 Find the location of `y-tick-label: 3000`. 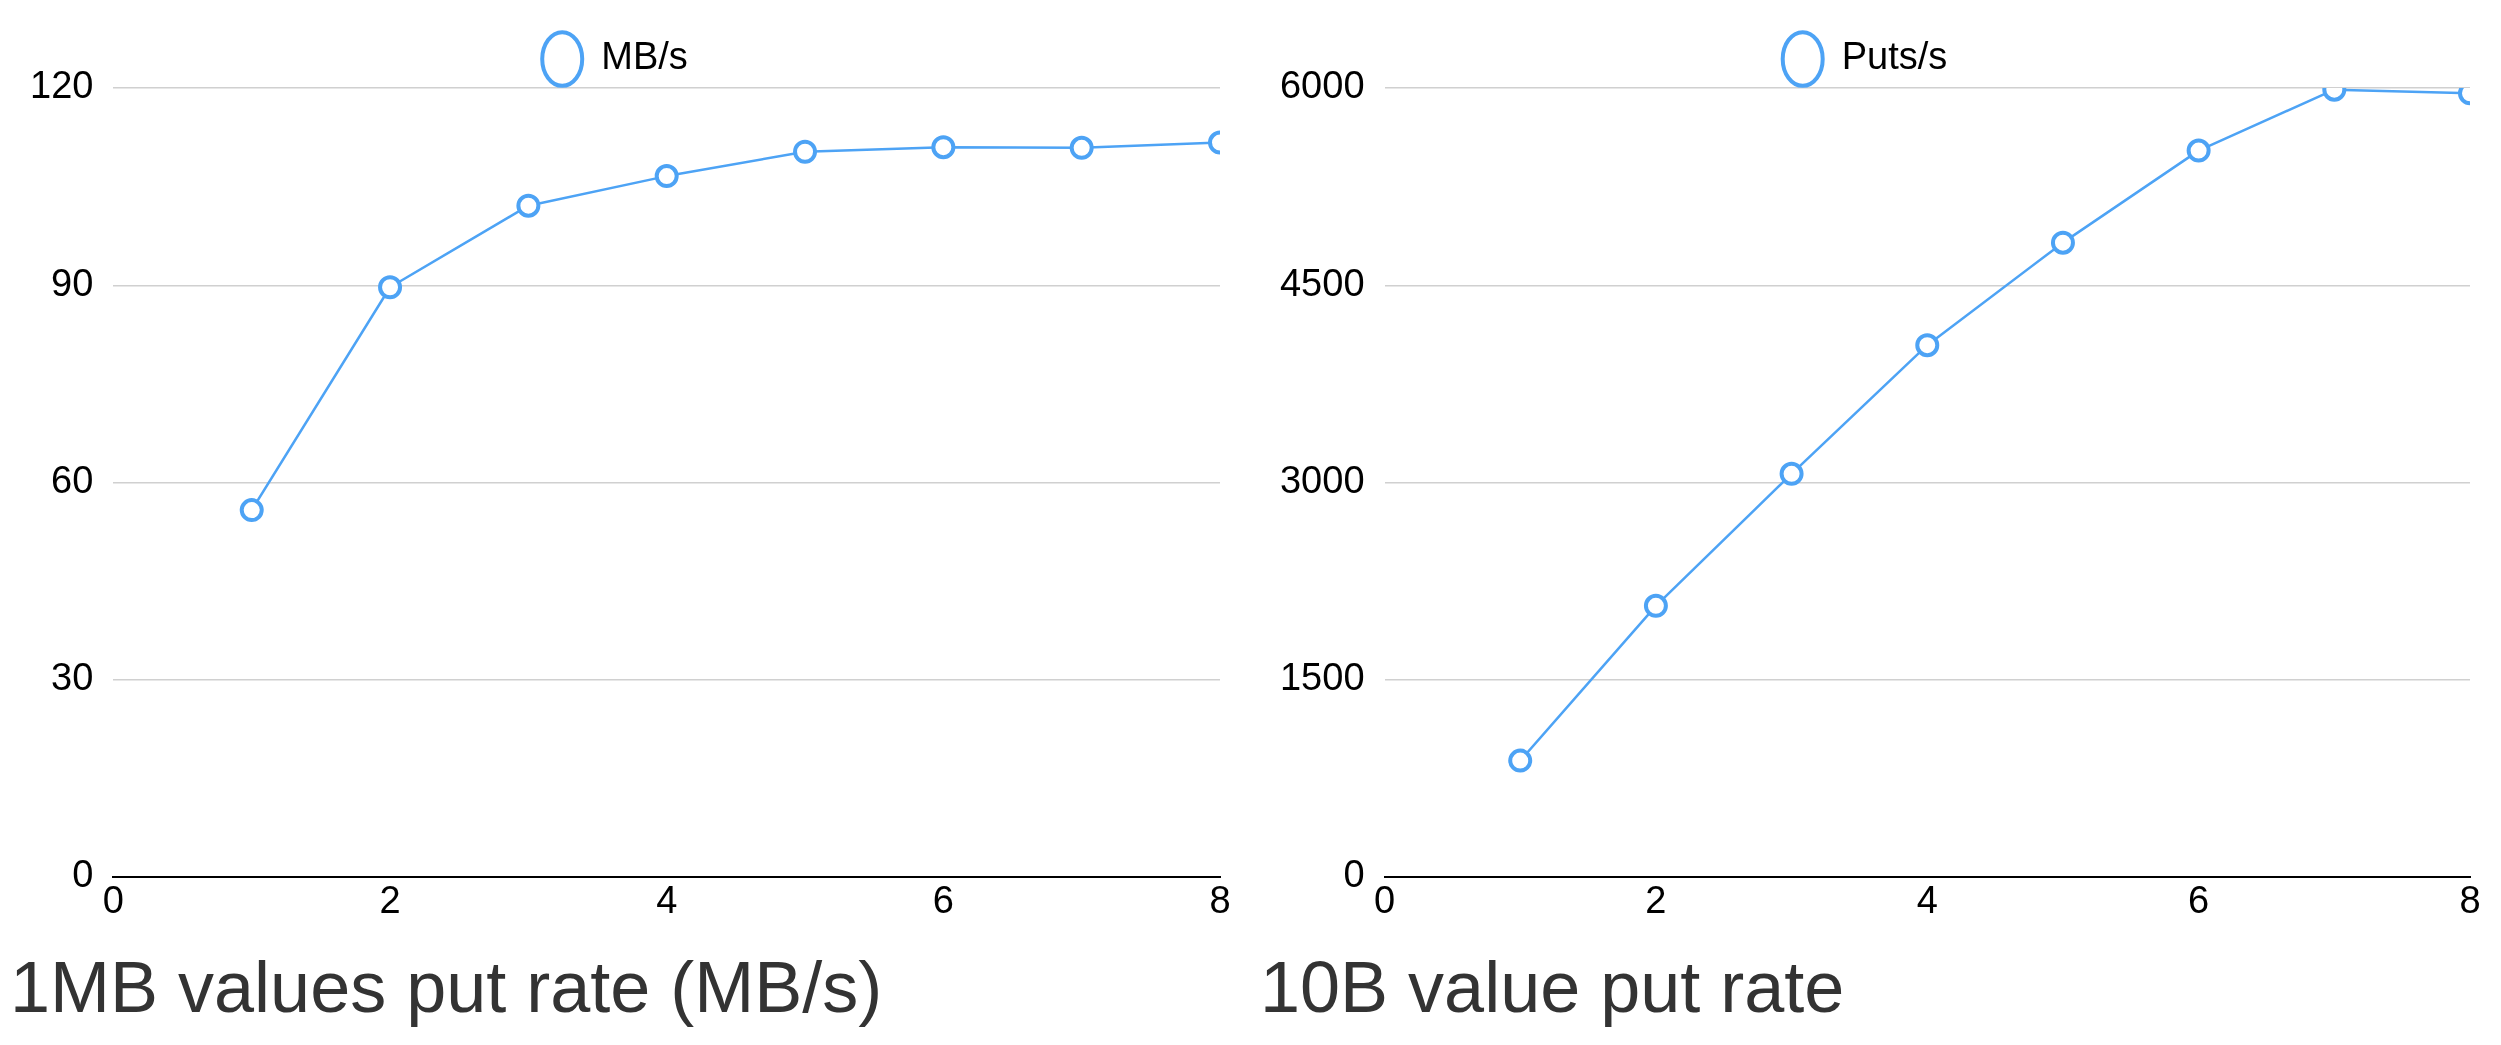

y-tick-label: 3000 is located at coordinates (1322, 479).